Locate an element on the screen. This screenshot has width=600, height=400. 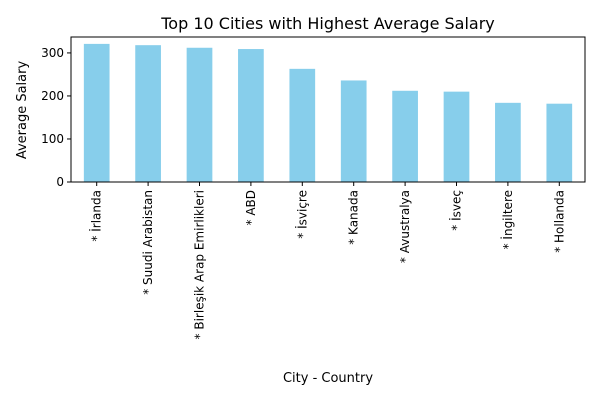
x-tick-label: * Birleşik Arap Emirlikleri is located at coordinates (200, 264).